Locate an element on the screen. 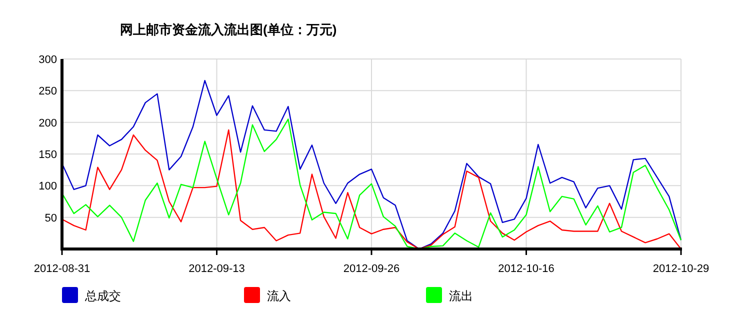  y-tick-label: 250 is located at coordinates (47, 92).